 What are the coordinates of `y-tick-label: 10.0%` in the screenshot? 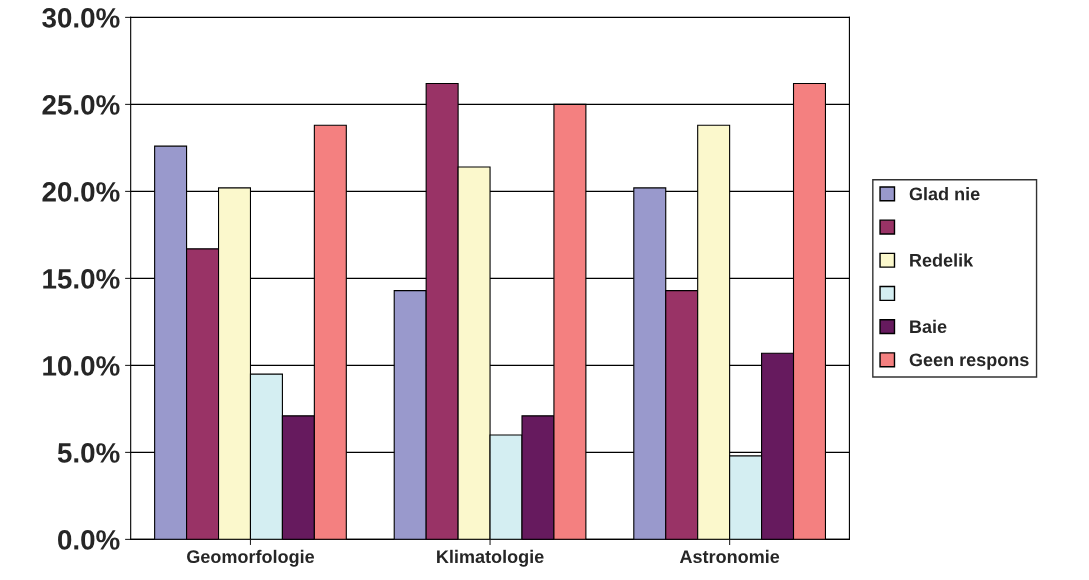 It's located at (81, 366).